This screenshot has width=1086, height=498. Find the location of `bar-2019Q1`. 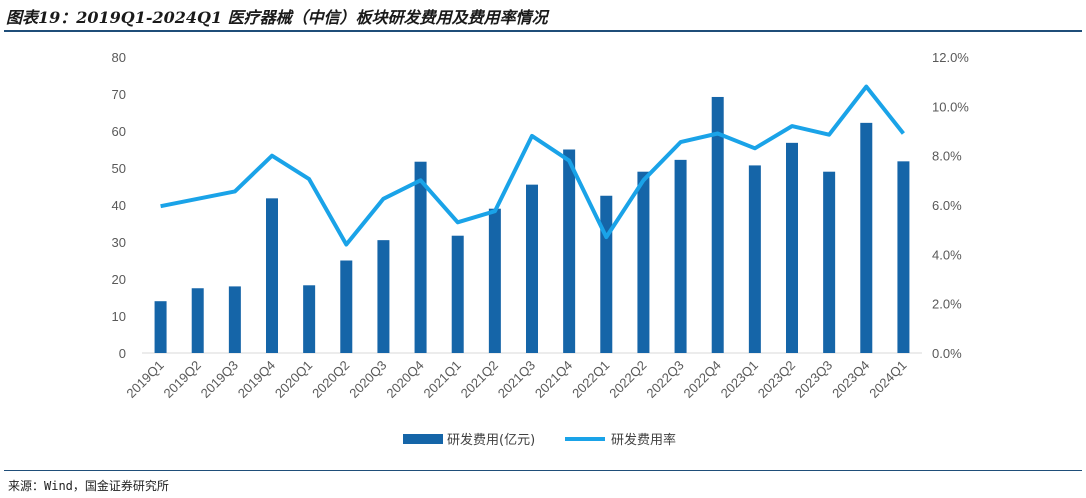

bar-2019Q1 is located at coordinates (160, 327).